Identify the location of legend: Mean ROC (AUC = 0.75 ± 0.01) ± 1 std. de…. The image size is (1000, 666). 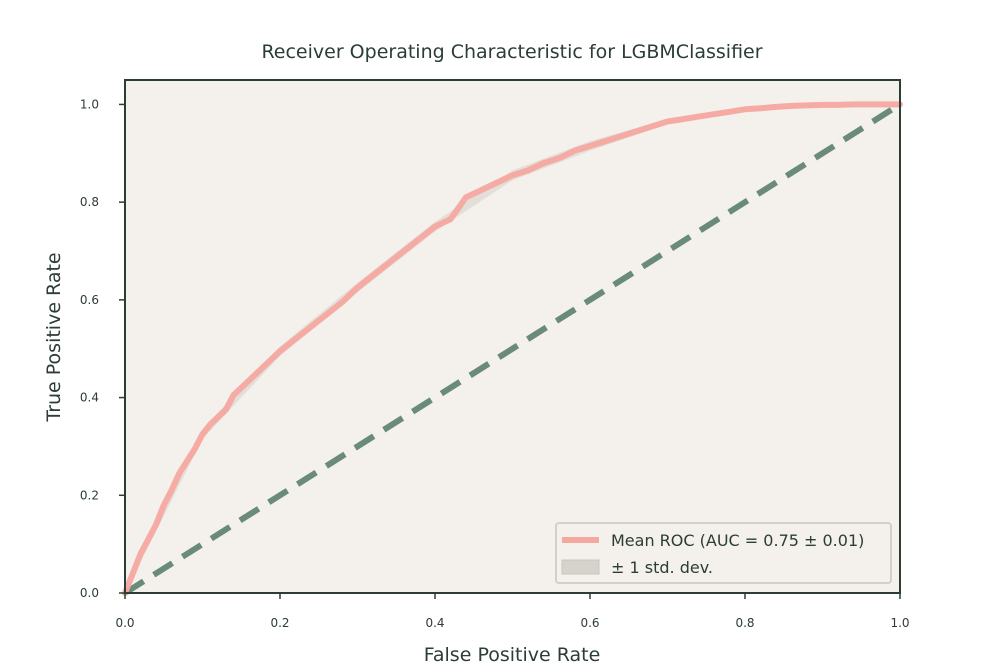
(723, 553).